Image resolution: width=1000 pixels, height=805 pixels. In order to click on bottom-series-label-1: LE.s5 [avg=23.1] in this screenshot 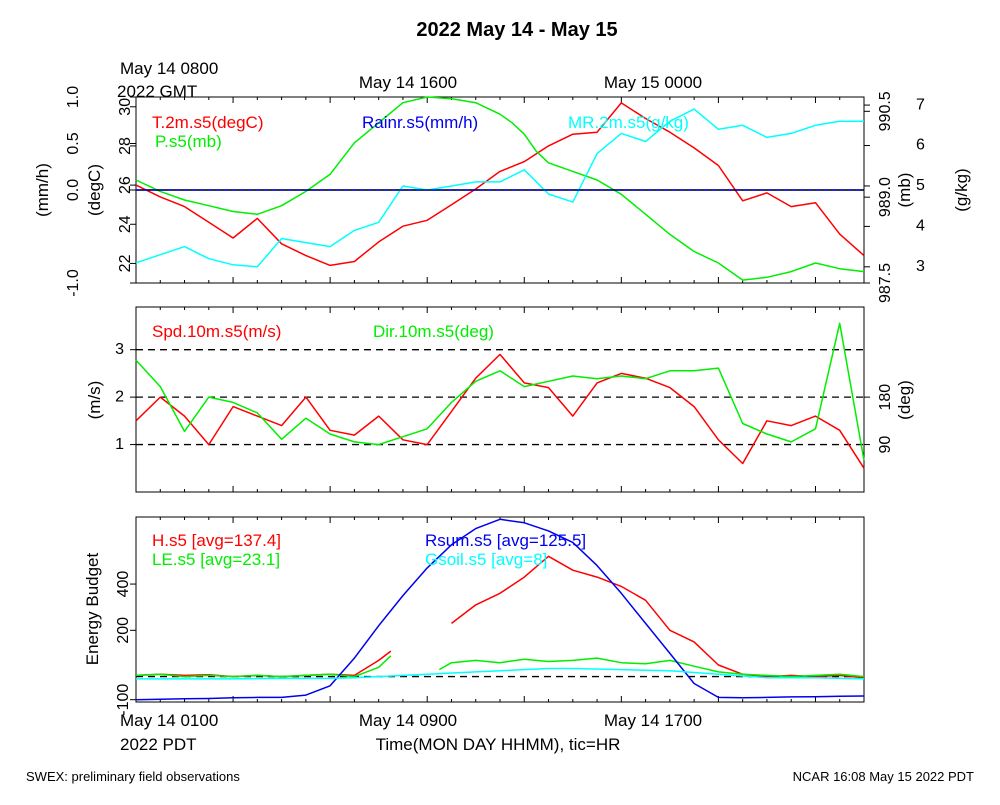, I will do `click(216, 559)`.